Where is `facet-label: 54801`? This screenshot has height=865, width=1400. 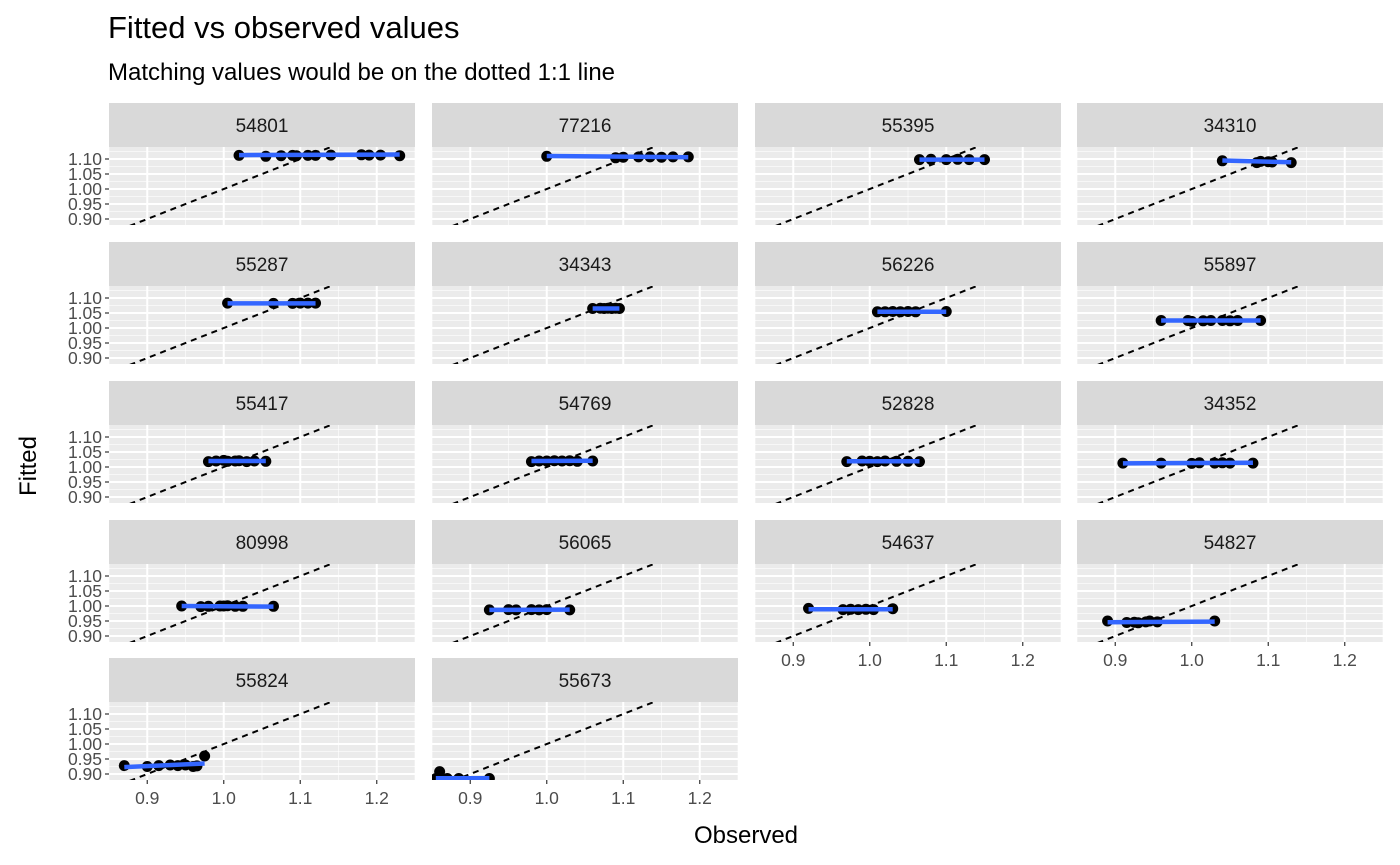
facet-label: 54801 is located at coordinates (262, 126).